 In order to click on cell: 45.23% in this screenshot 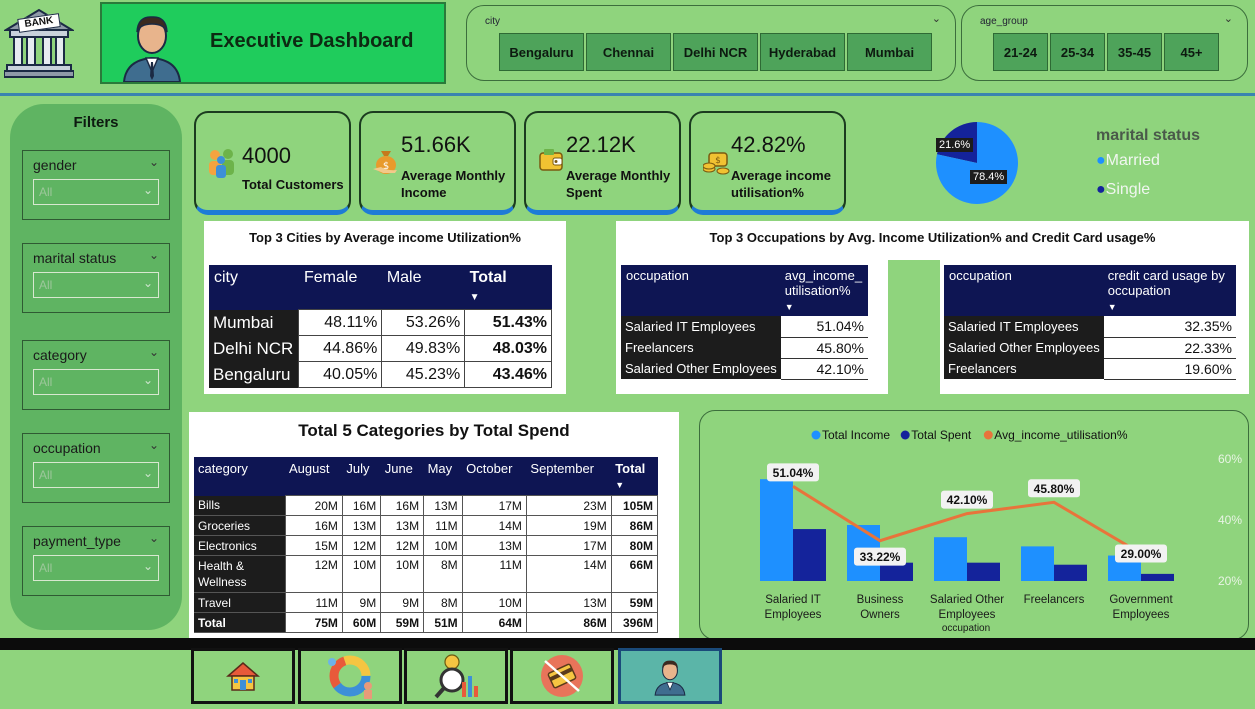, I will do `click(423, 374)`.